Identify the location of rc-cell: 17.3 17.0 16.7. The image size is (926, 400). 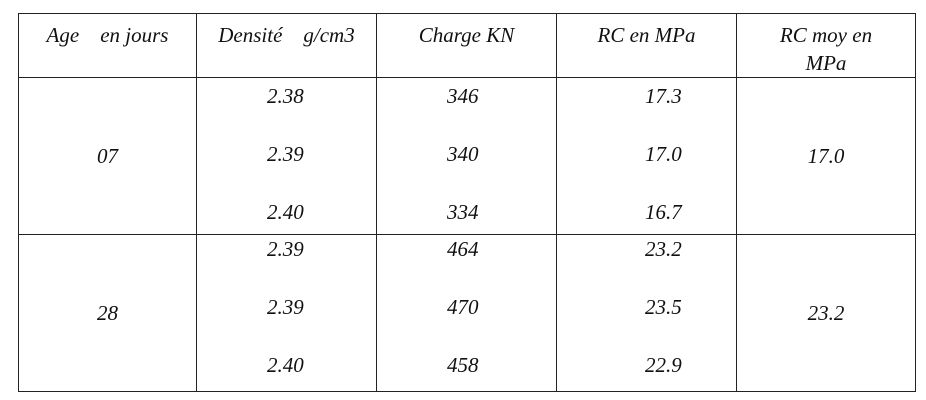
(646, 156).